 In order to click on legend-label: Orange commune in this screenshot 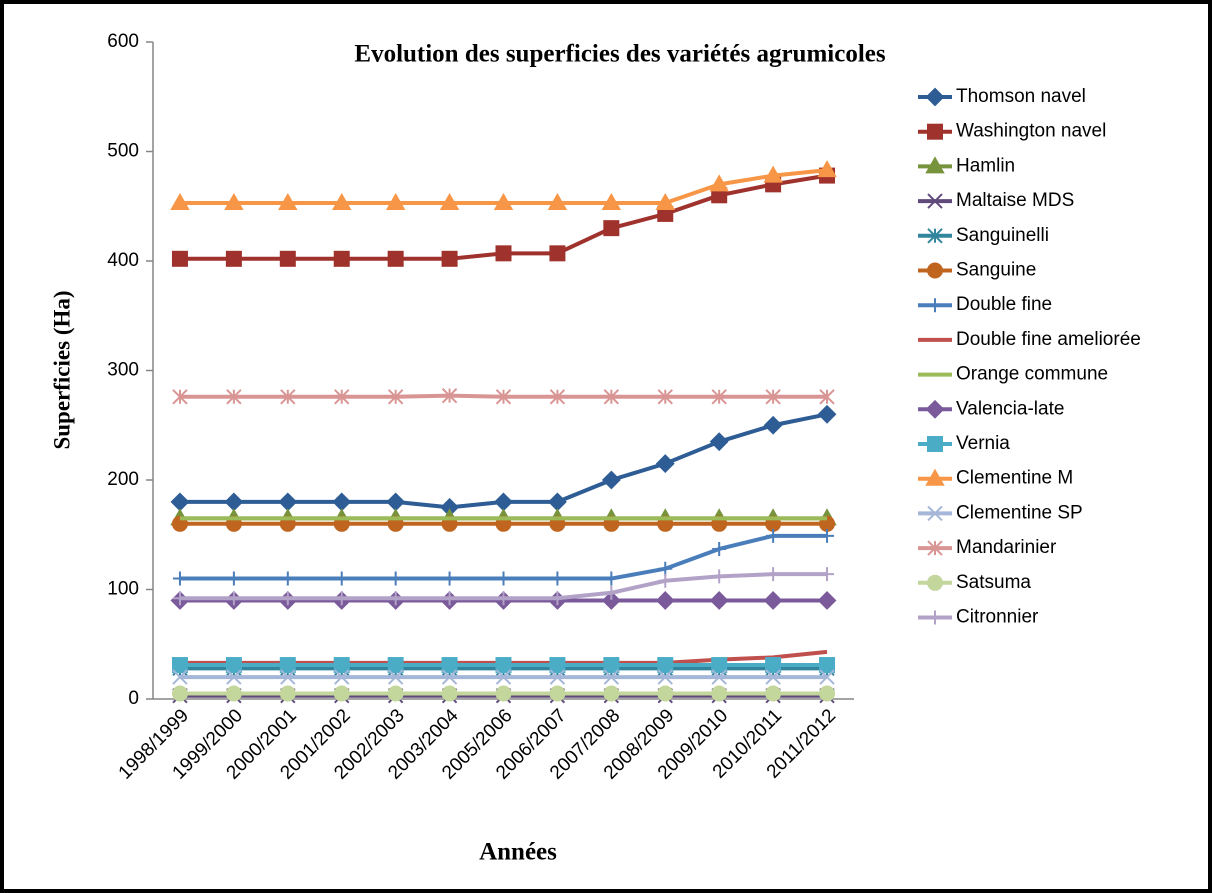, I will do `click(1032, 374)`.